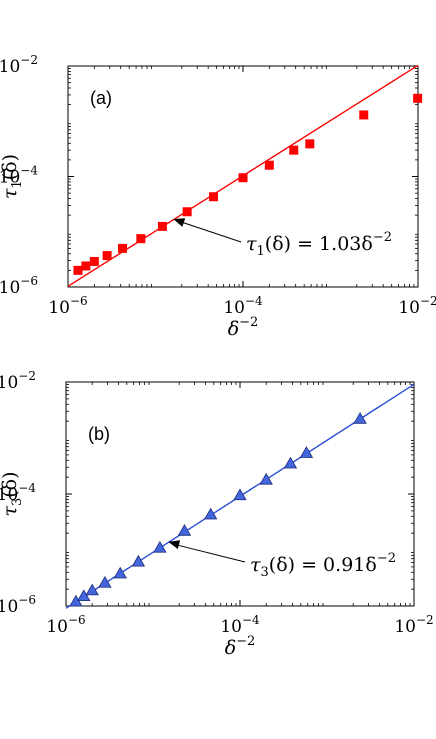 This screenshot has width=436, height=739. I want to click on fit-equation: τ1(δ) = 1.03δ−2, so click(319, 244).